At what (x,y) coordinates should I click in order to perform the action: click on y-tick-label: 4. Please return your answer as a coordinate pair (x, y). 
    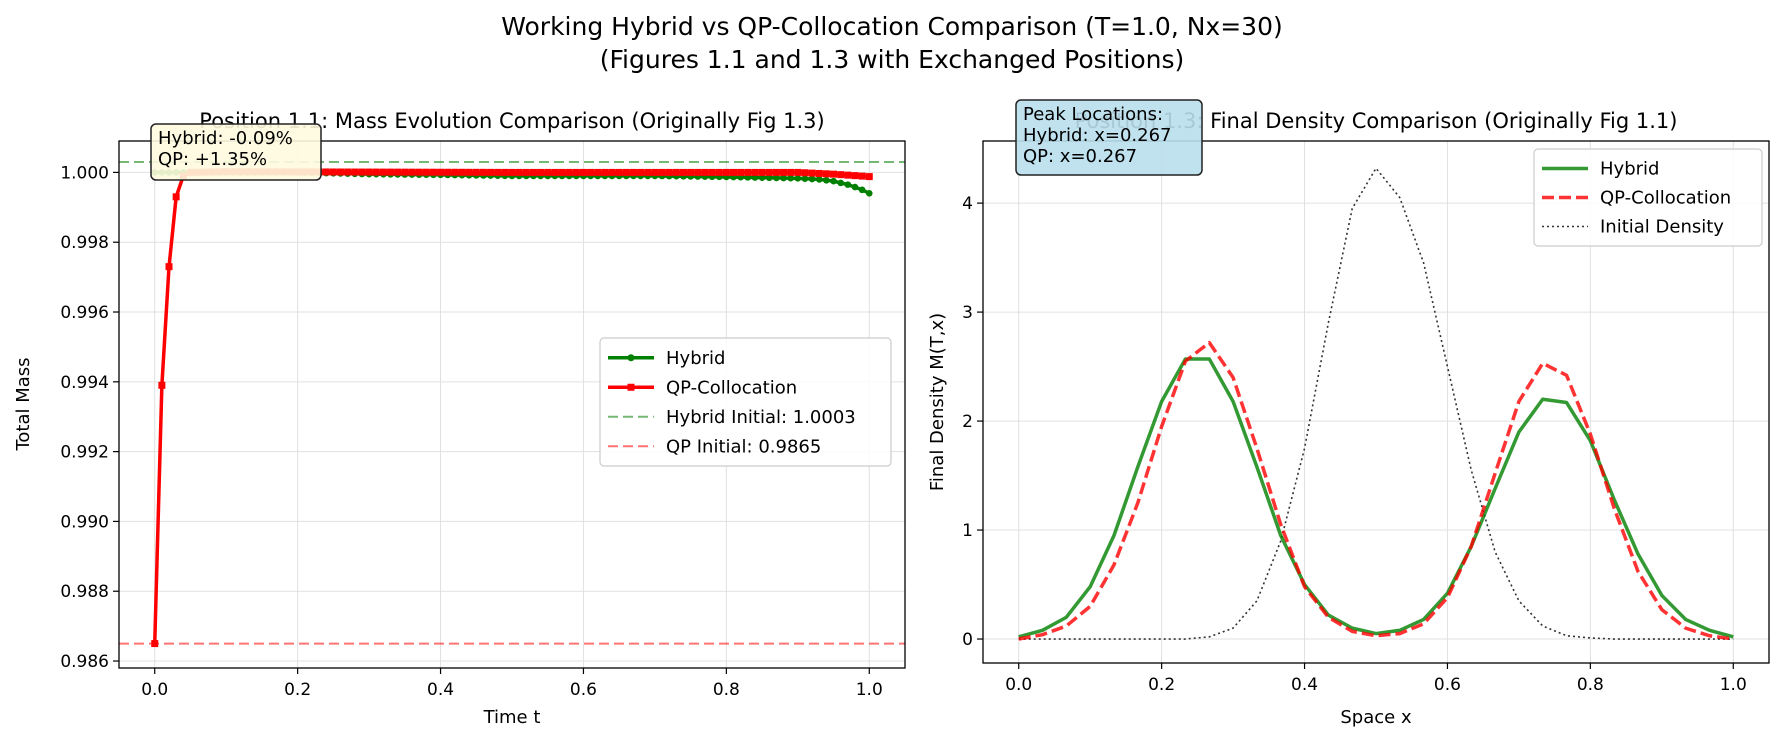
    Looking at the image, I should click on (967, 204).